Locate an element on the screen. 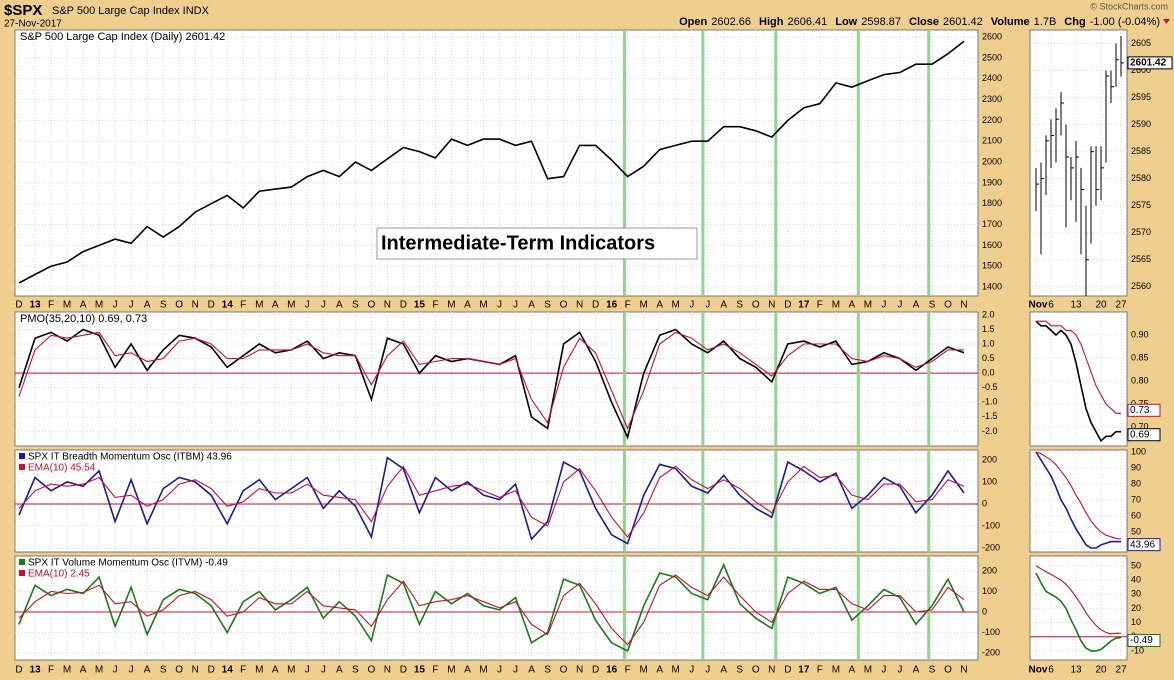 This screenshot has height=680, width=1174. y-tick-label: 1600 is located at coordinates (992, 245).